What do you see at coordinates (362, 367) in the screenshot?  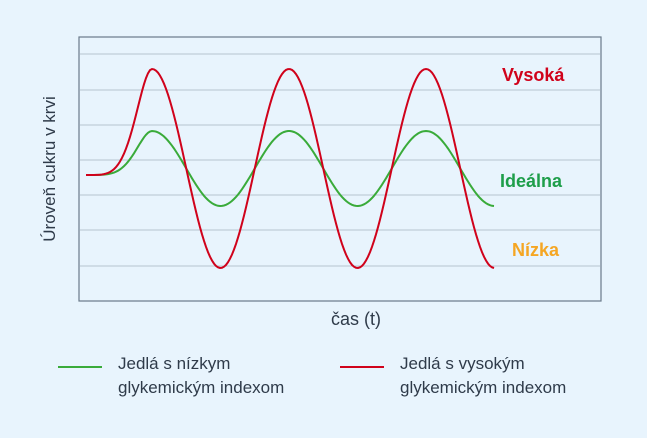 I see `legend-swatch-high-gi` at bounding box center [362, 367].